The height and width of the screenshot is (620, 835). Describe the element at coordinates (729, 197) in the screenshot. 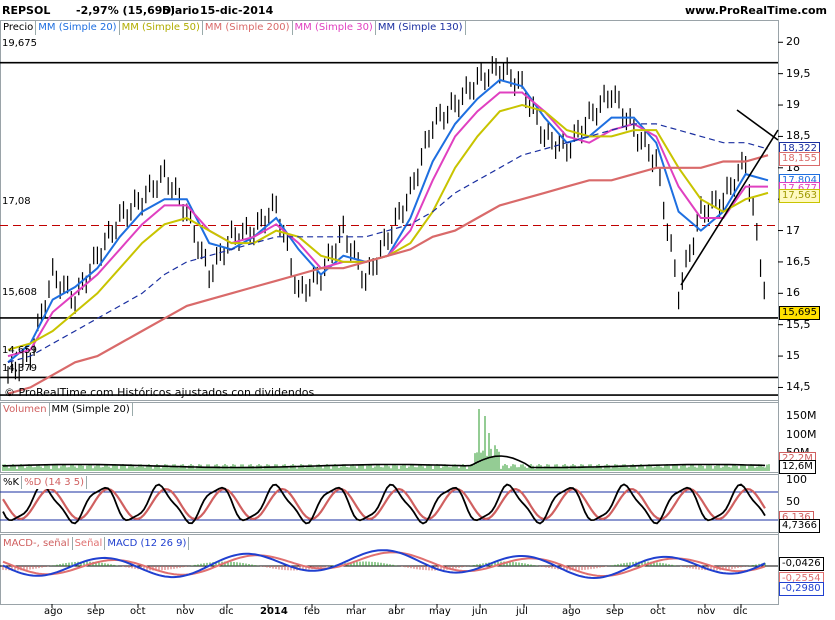

I see `triangle-pattern` at that location.